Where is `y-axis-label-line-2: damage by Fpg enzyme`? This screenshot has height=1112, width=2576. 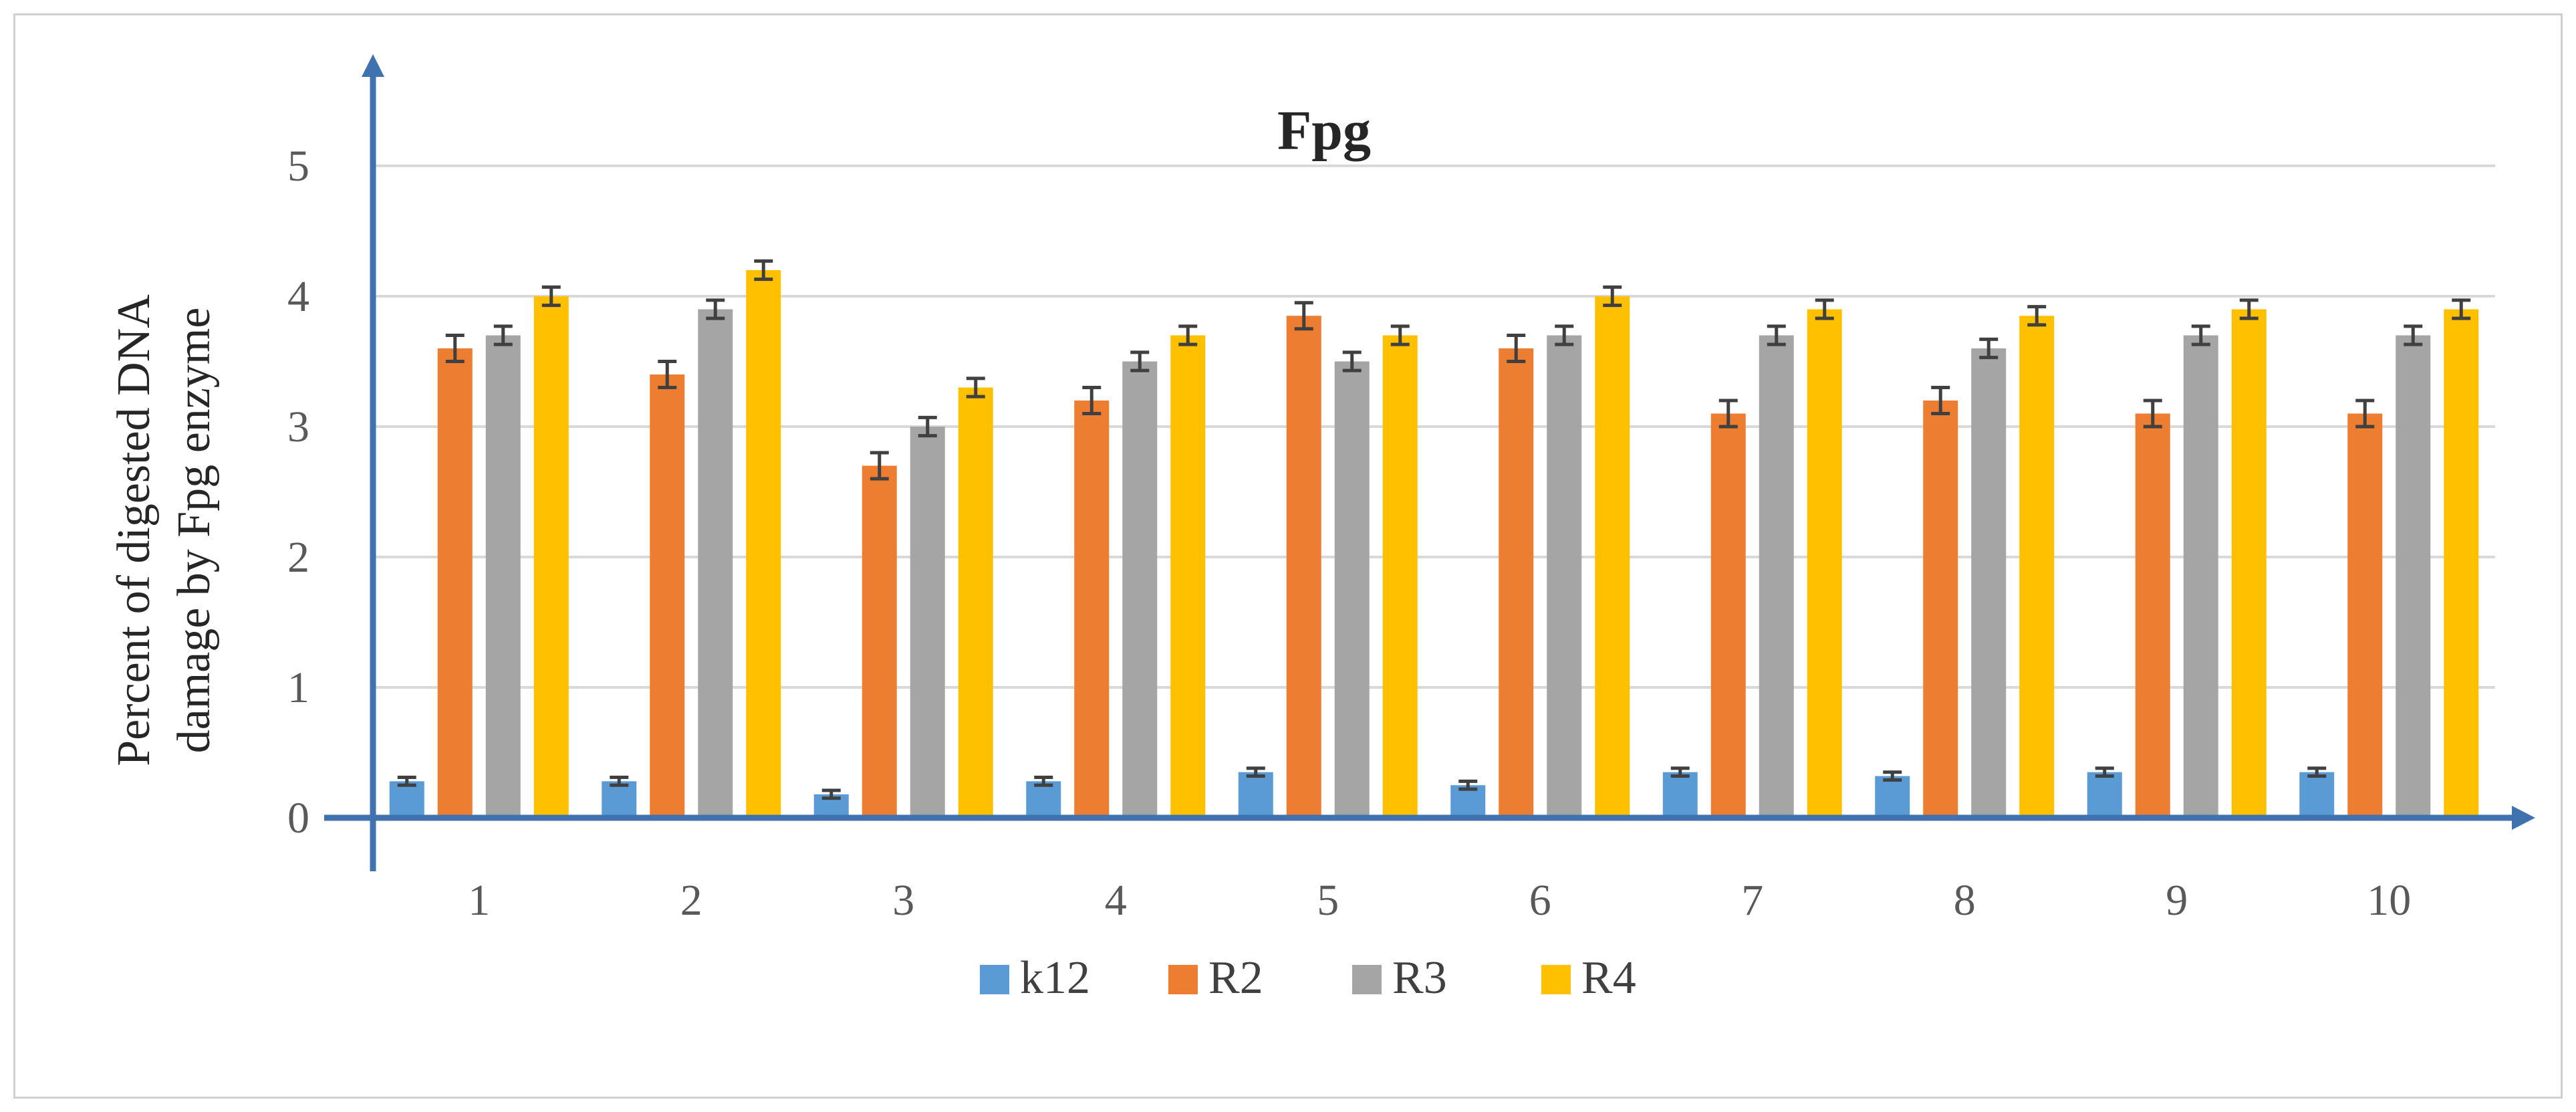 y-axis-label-line-2: damage by Fpg enzyme is located at coordinates (194, 531).